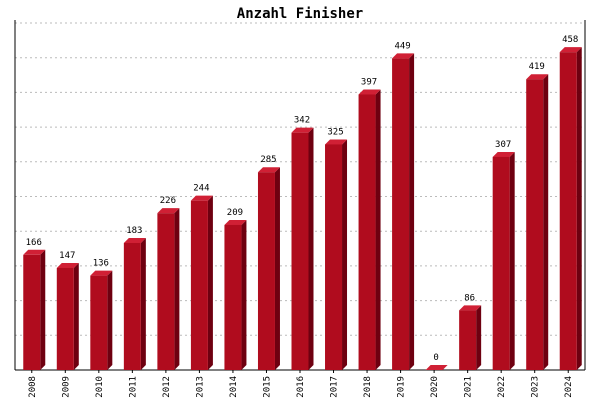 Image resolution: width=600 pixels, height=400 pixels. I want to click on x-tick-label: 2011, so click(133, 387).